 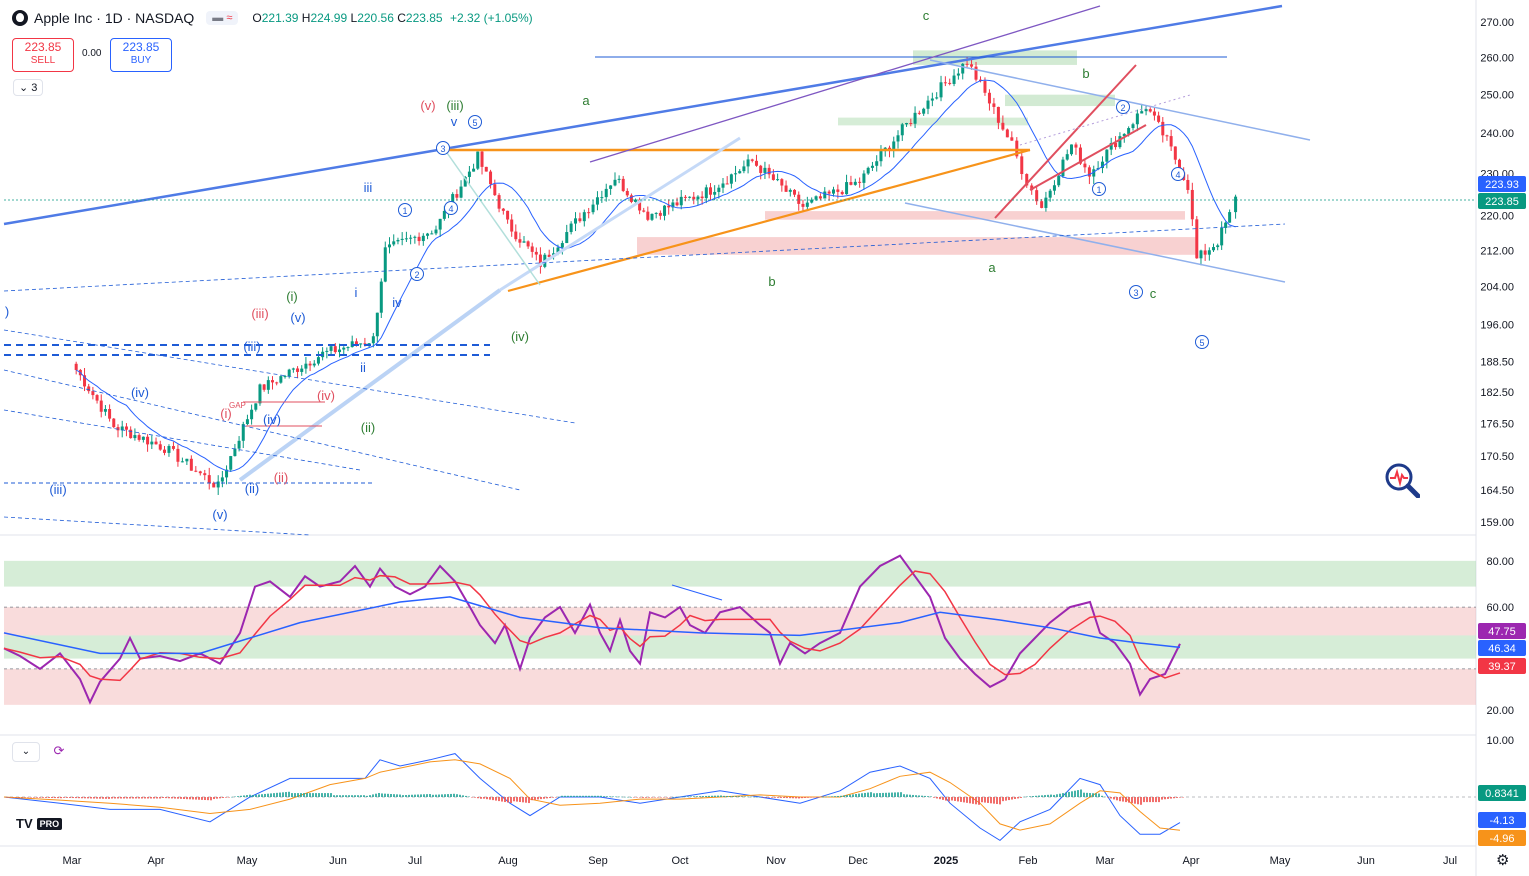 What do you see at coordinates (776, 861) in the screenshot?
I see `time-tick-label: Nov` at bounding box center [776, 861].